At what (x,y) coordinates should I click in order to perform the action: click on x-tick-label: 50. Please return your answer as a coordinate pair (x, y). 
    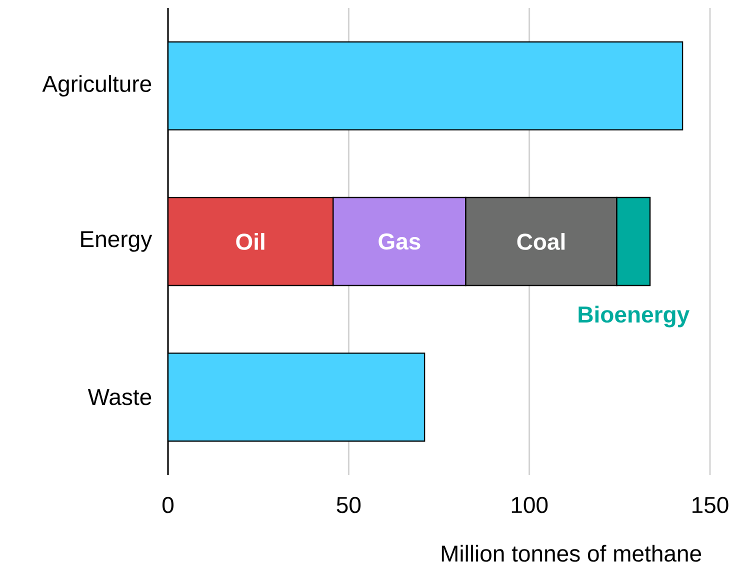
    Looking at the image, I should click on (348, 505).